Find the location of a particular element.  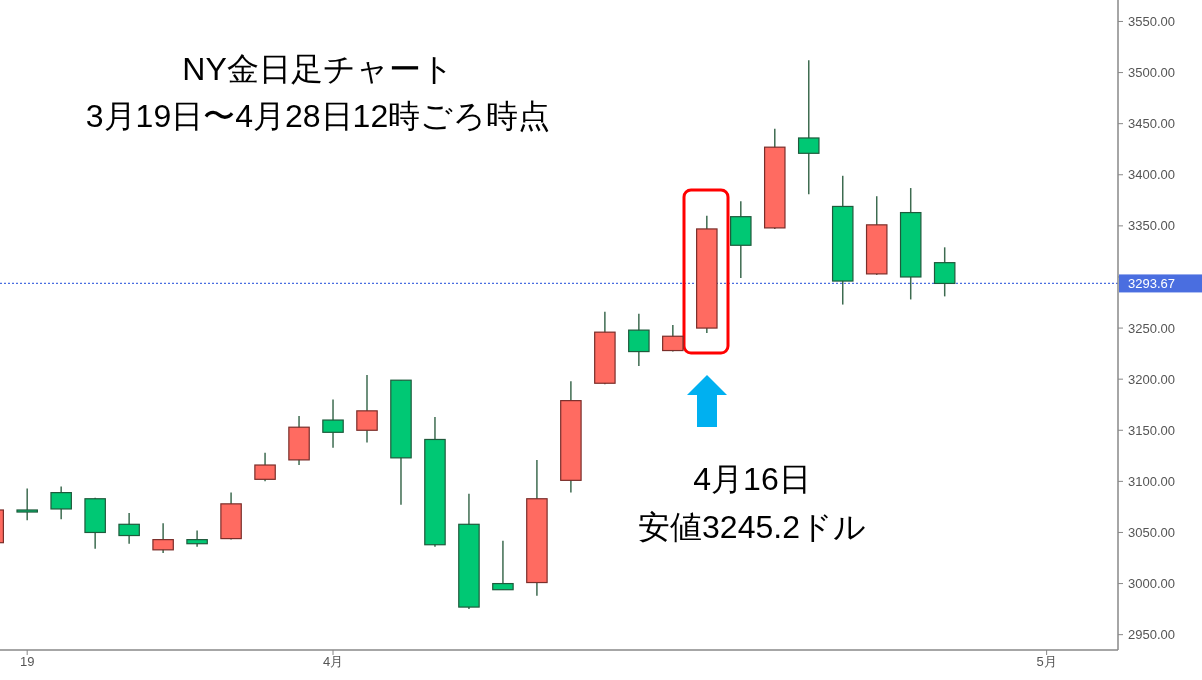

annotation: 安値3245.2ドル is located at coordinates (752, 527).